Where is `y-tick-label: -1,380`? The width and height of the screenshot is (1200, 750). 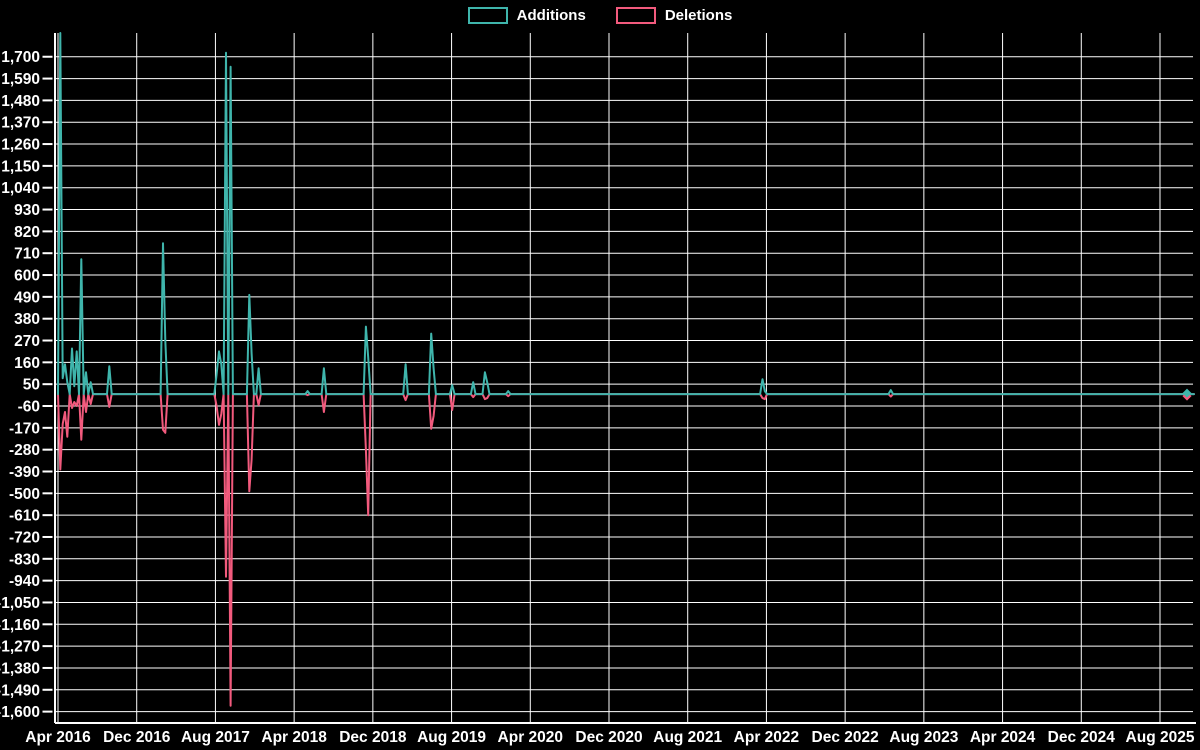
y-tick-label: -1,380 is located at coordinates (20, 668).